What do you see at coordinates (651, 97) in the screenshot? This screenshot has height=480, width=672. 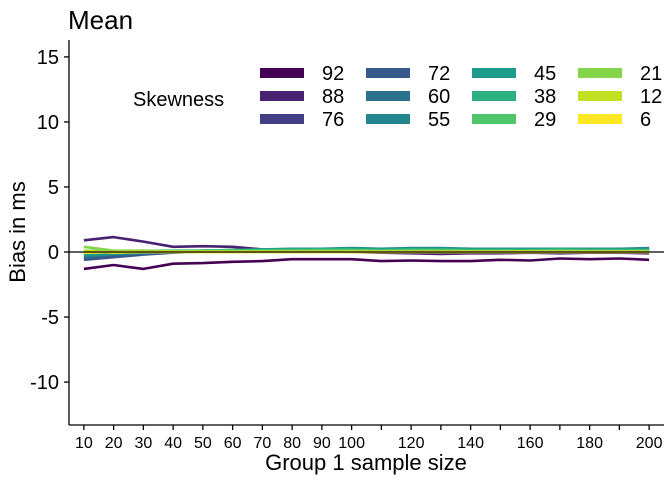 I see `legend-label-12: 12` at bounding box center [651, 97].